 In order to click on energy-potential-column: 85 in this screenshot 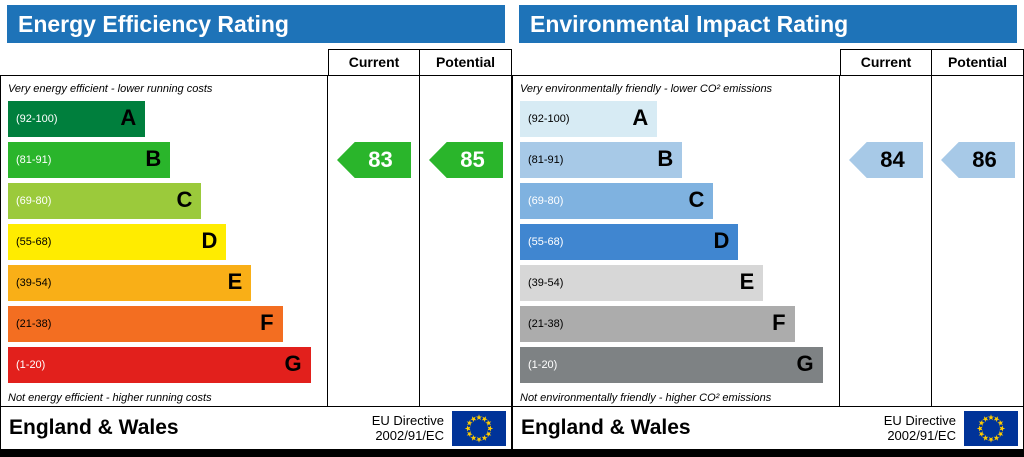, I will do `click(465, 241)`.